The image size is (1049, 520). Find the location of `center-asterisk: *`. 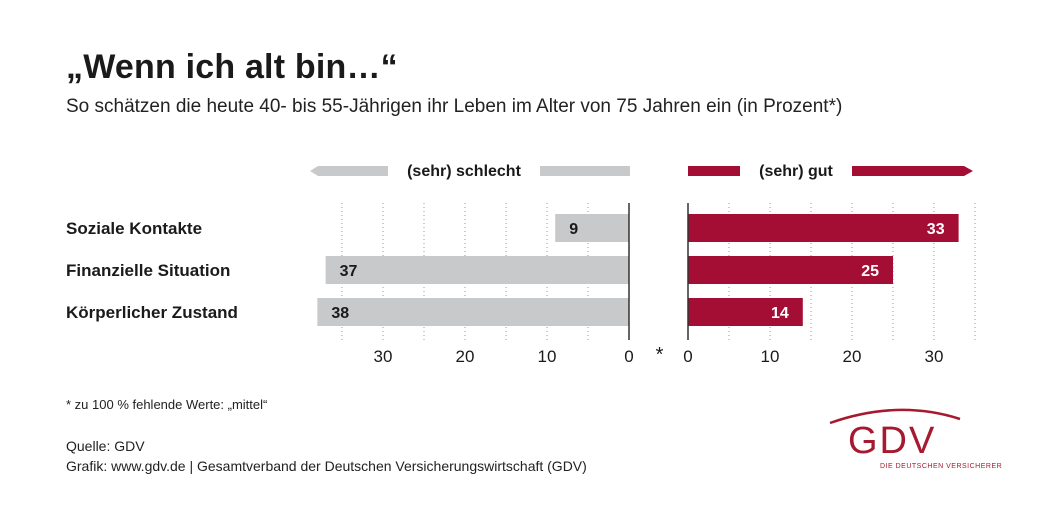

center-asterisk: * is located at coordinates (660, 355).